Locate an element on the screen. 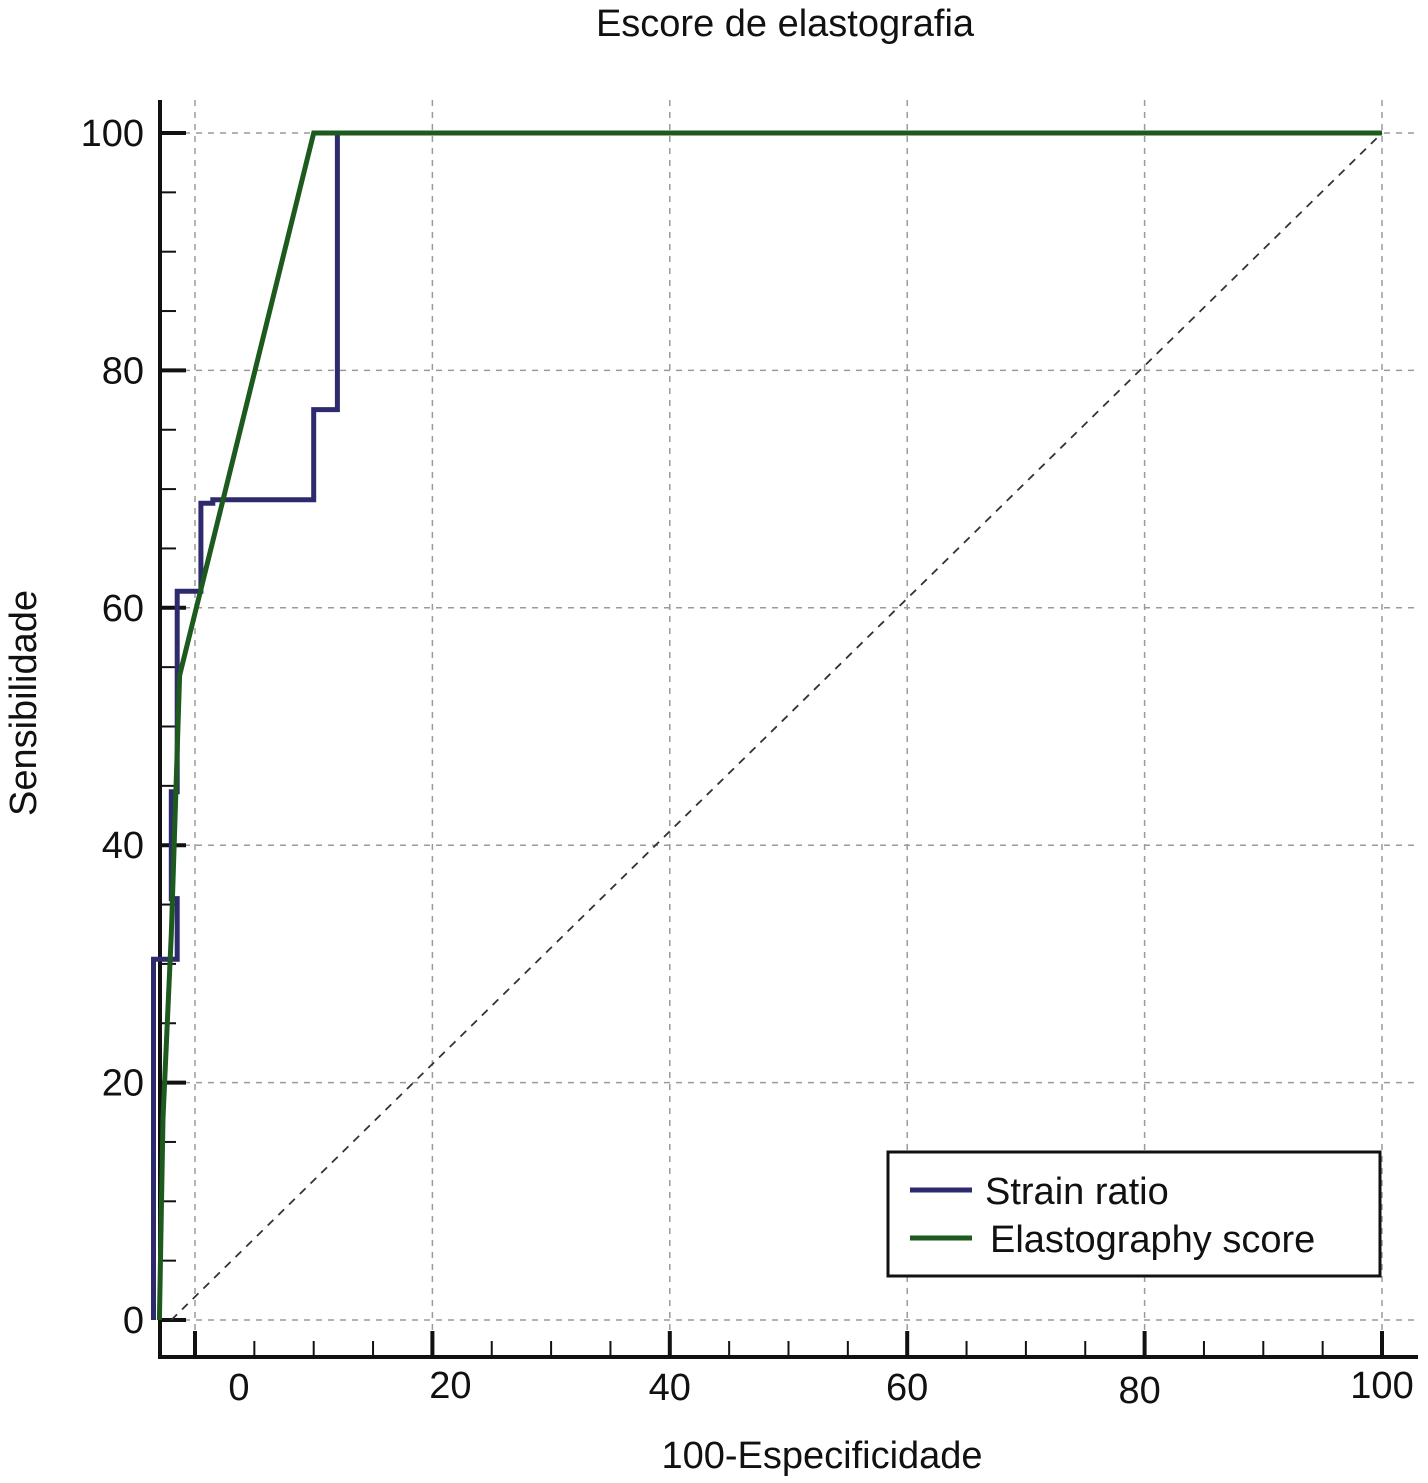 Image resolution: width=1428 pixels, height=1483 pixels. x-tick-label-20: 20 is located at coordinates (450, 1386).